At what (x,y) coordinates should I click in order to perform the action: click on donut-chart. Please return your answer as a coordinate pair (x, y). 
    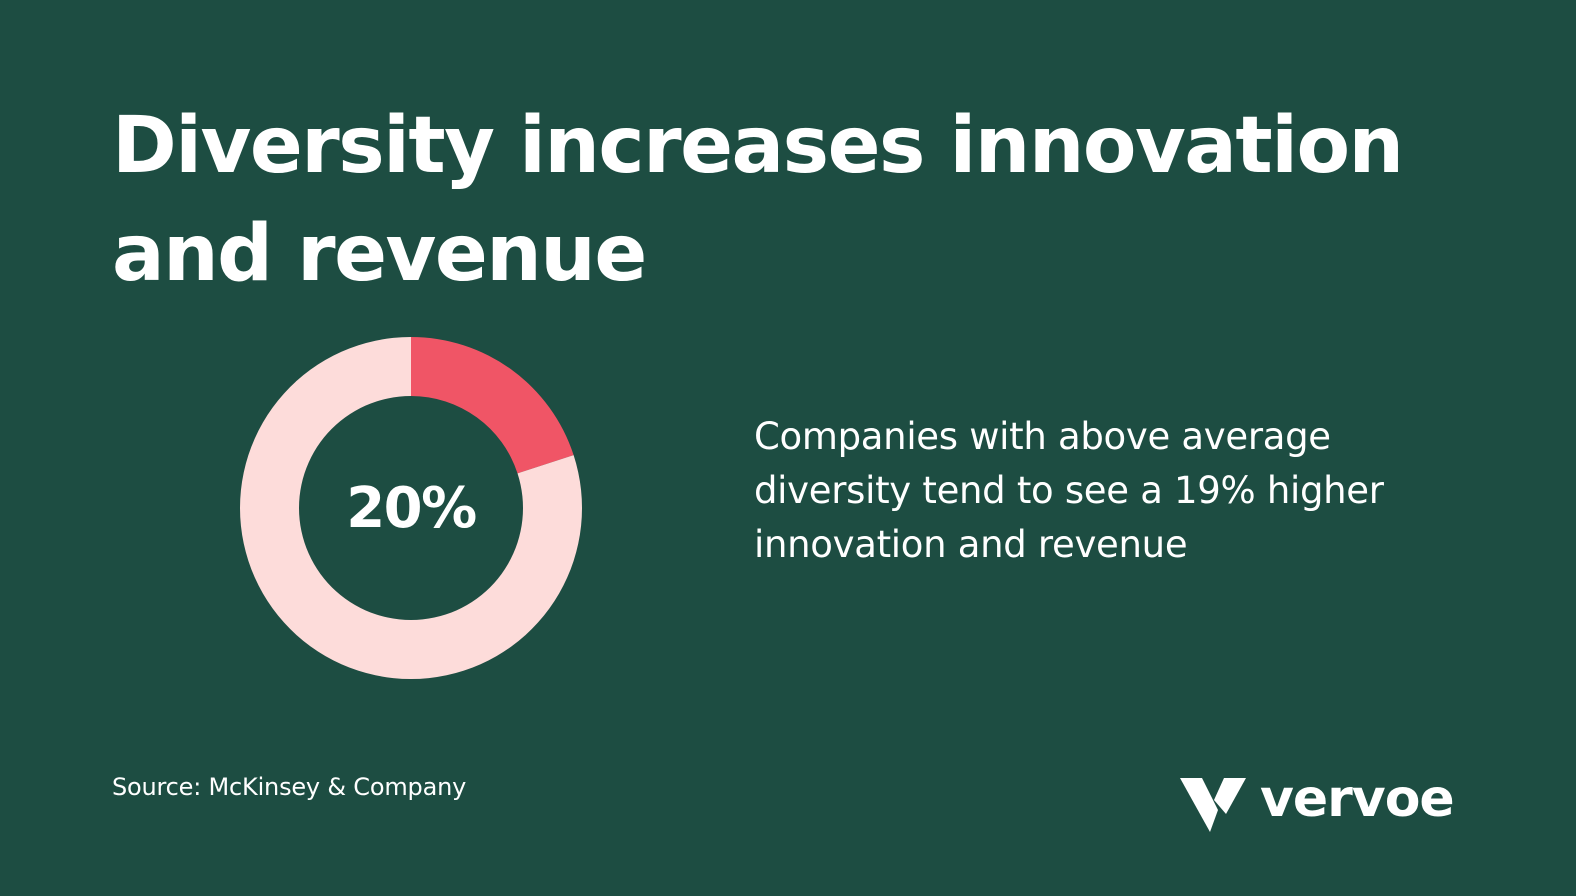
    Looking at the image, I should click on (410, 508).